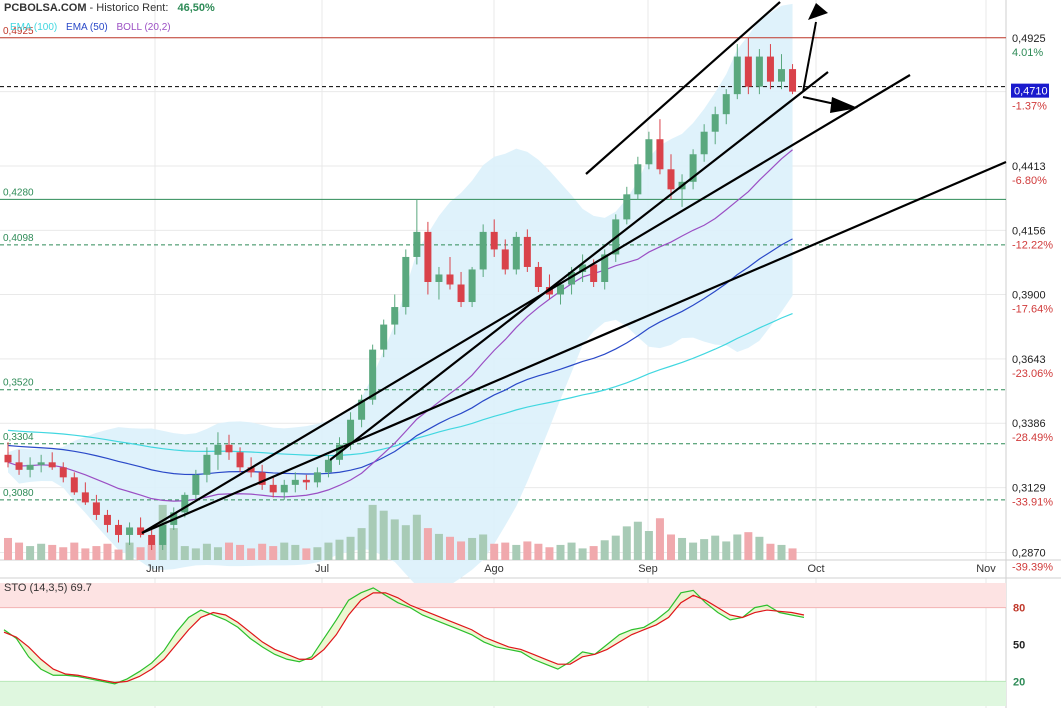 This screenshot has height=708, width=1061. I want to click on price-tick-pct: -39.39%, so click(1032, 567).